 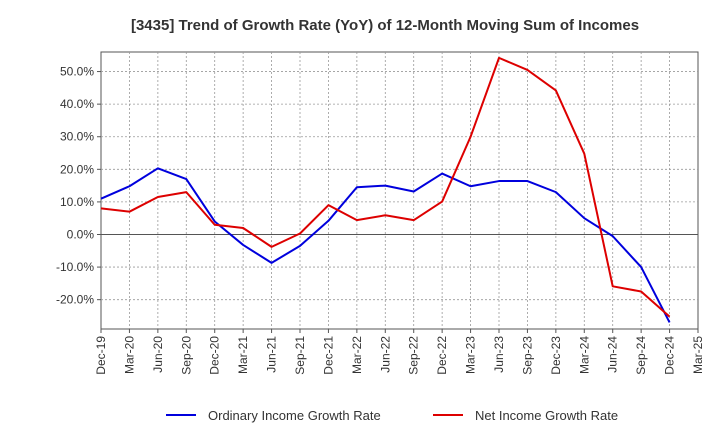 What do you see at coordinates (556, 355) in the screenshot?
I see `x-tick-label: Dec-23` at bounding box center [556, 355].